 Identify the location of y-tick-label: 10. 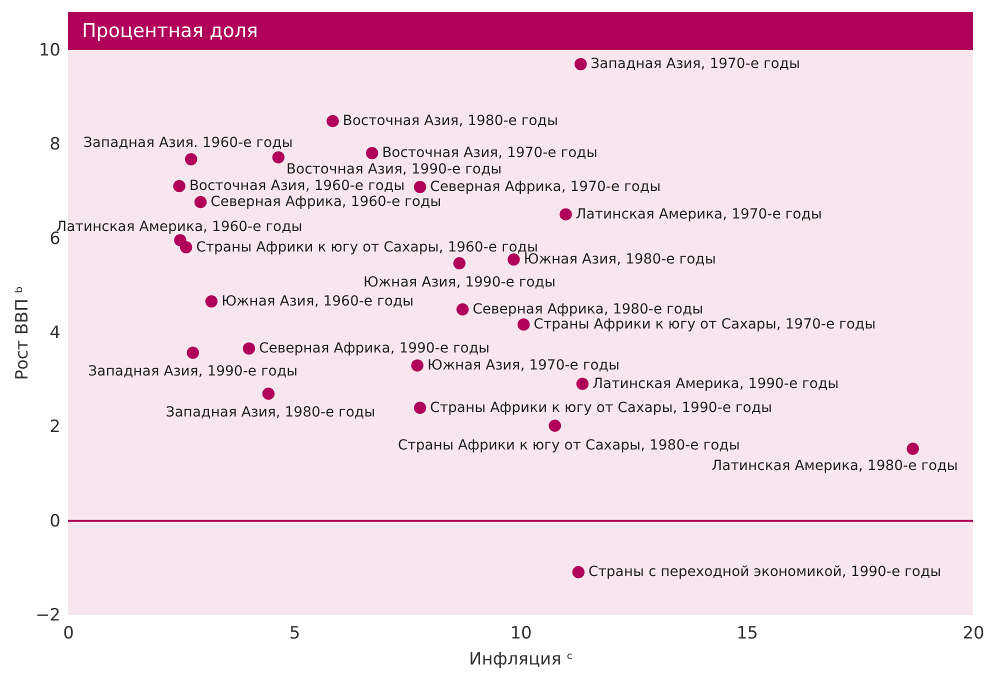
(49, 50).